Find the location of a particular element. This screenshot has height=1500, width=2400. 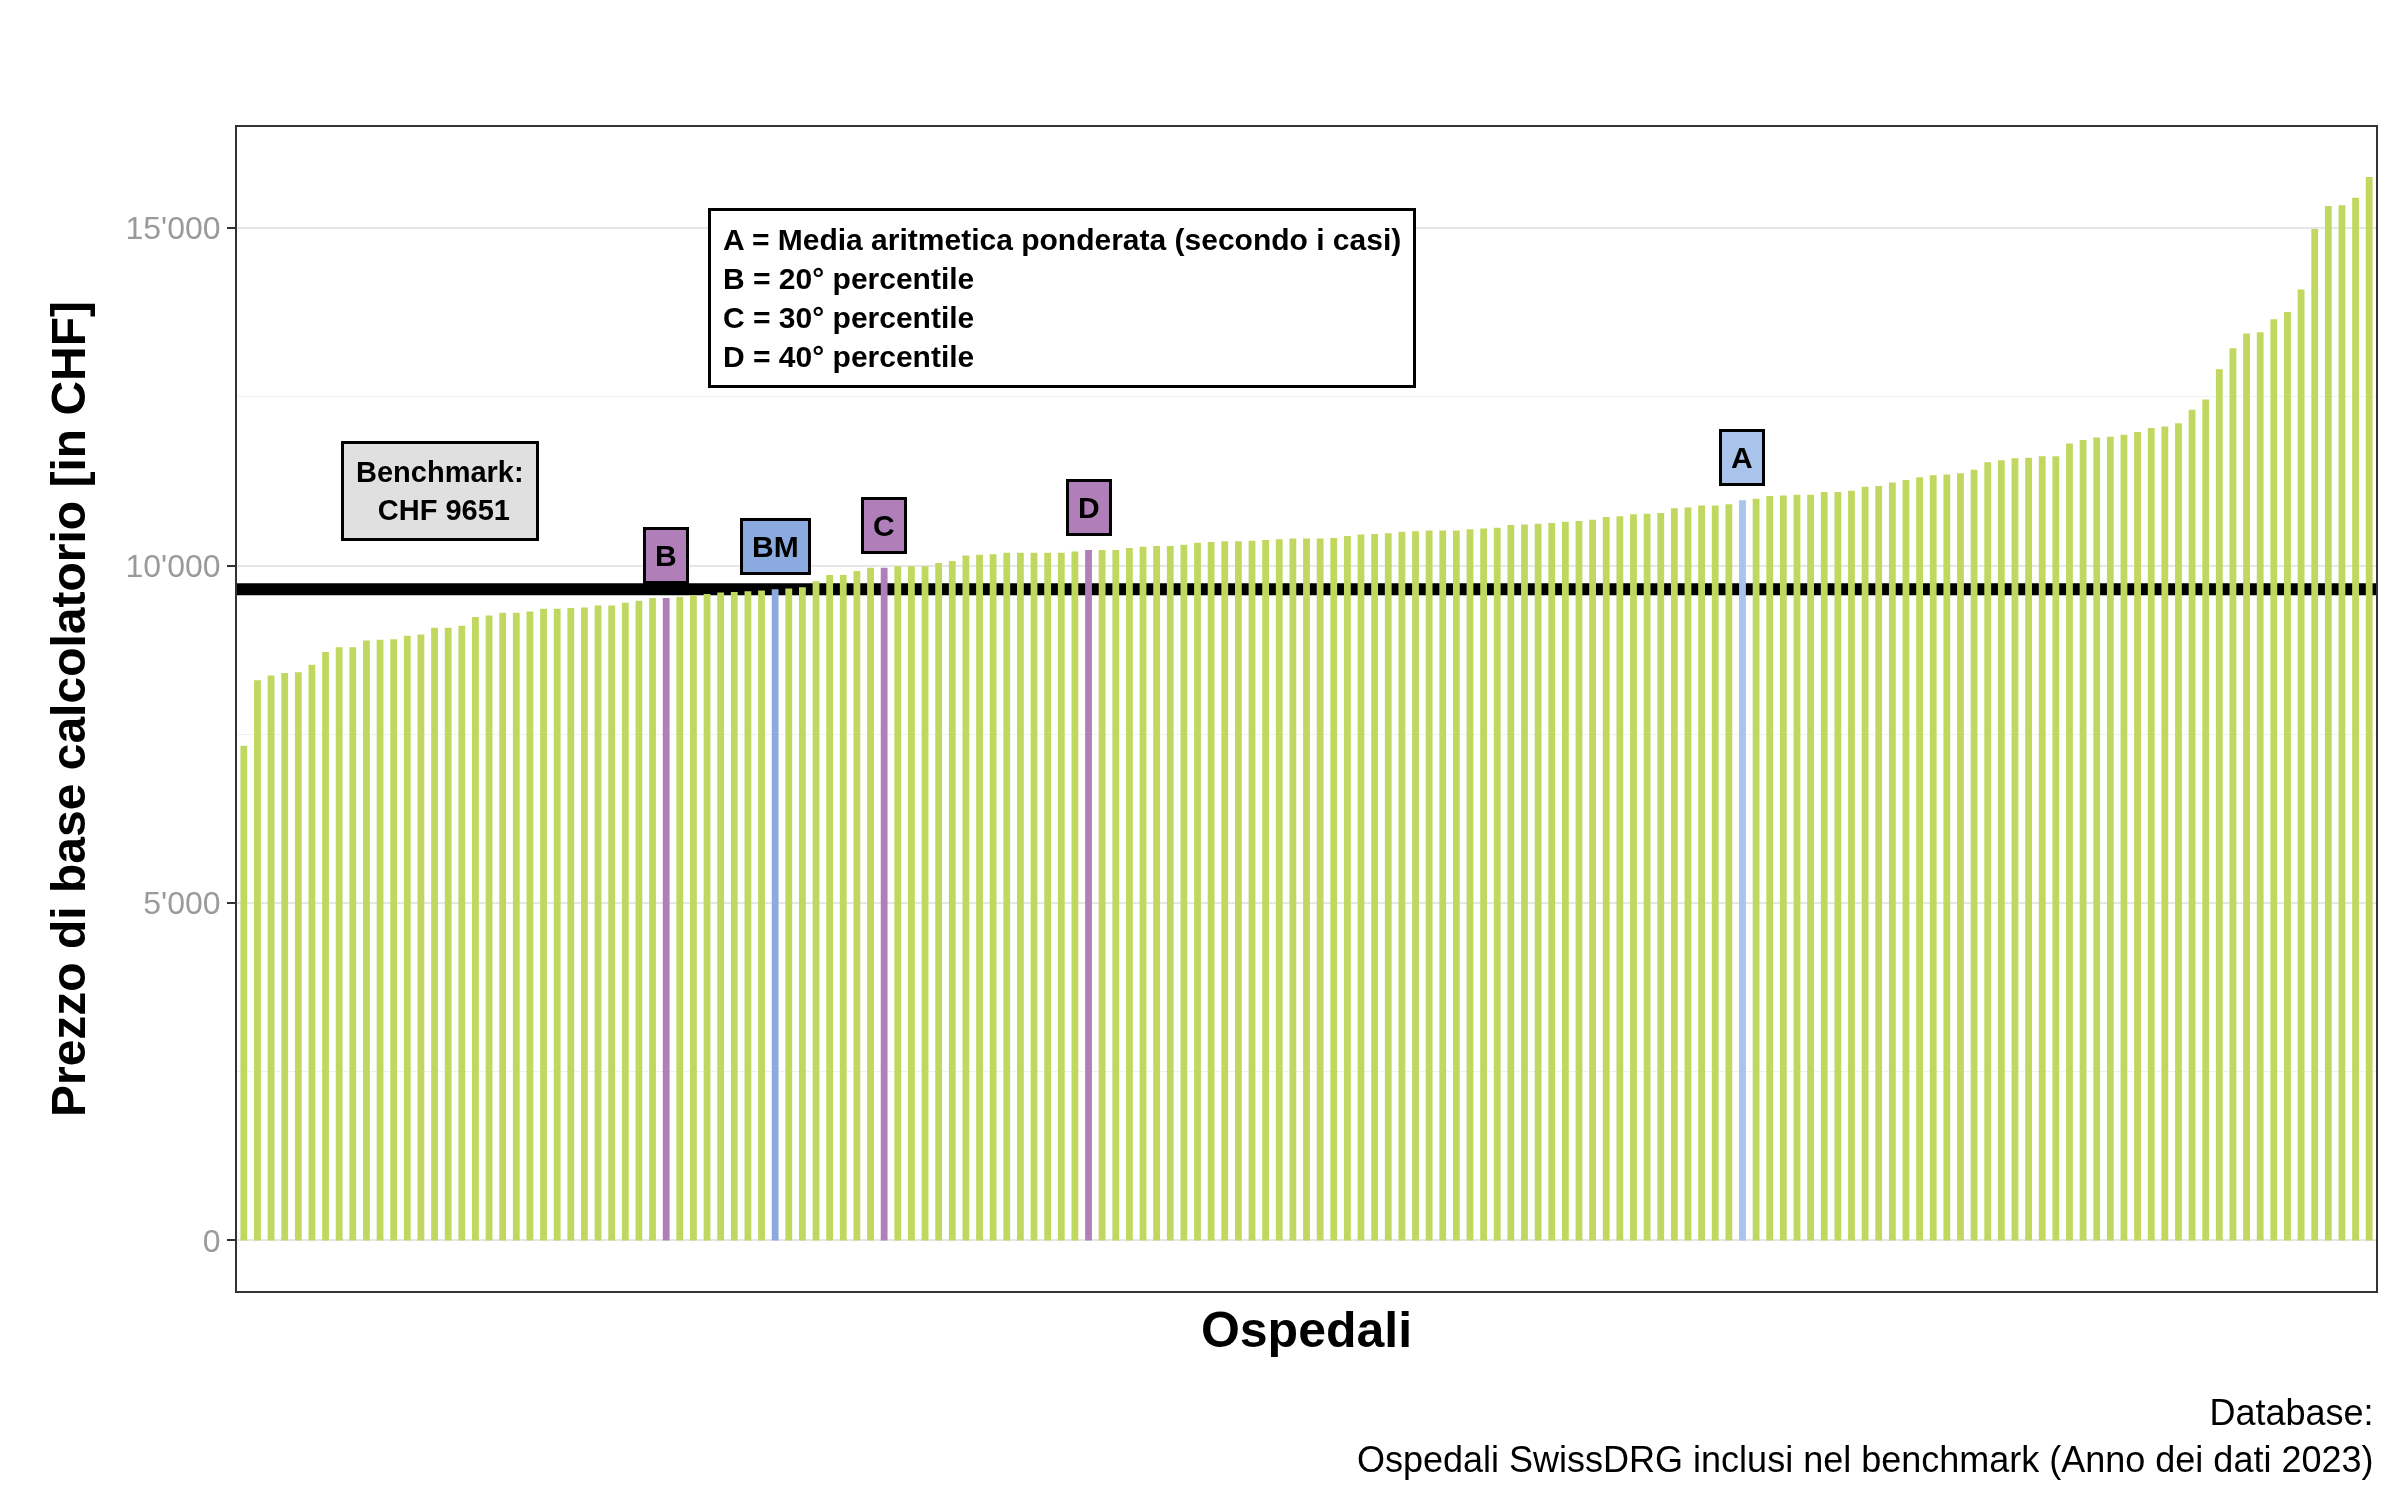

y-tick-label: 10'000 is located at coordinates (173, 565).